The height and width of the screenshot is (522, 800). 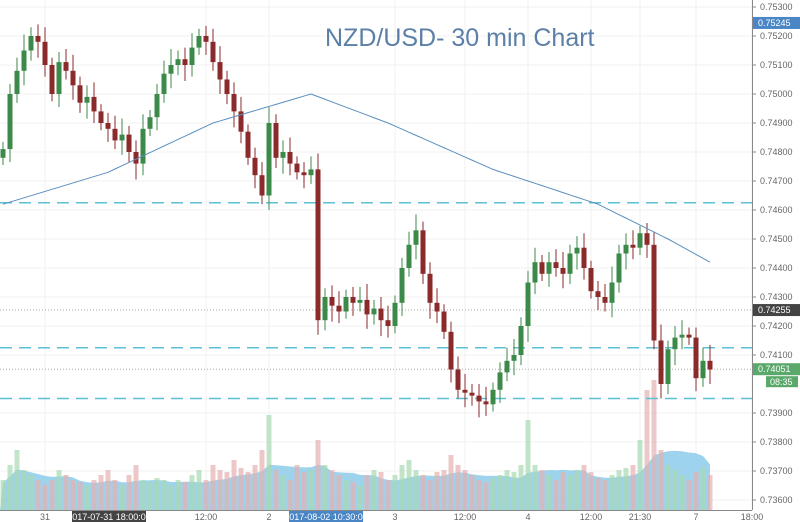 I want to click on x-tick-label: 12:00, so click(x=591, y=517).